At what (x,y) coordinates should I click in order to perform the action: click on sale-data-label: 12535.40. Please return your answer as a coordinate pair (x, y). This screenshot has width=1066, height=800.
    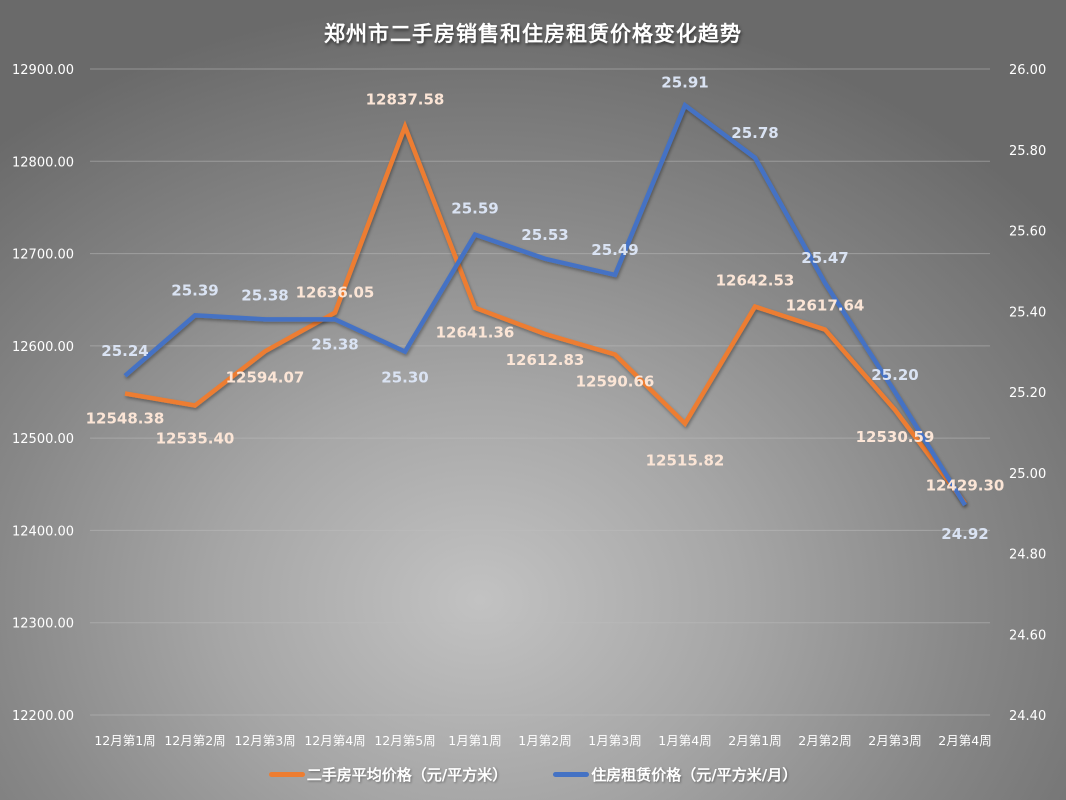
    Looking at the image, I should click on (195, 438).